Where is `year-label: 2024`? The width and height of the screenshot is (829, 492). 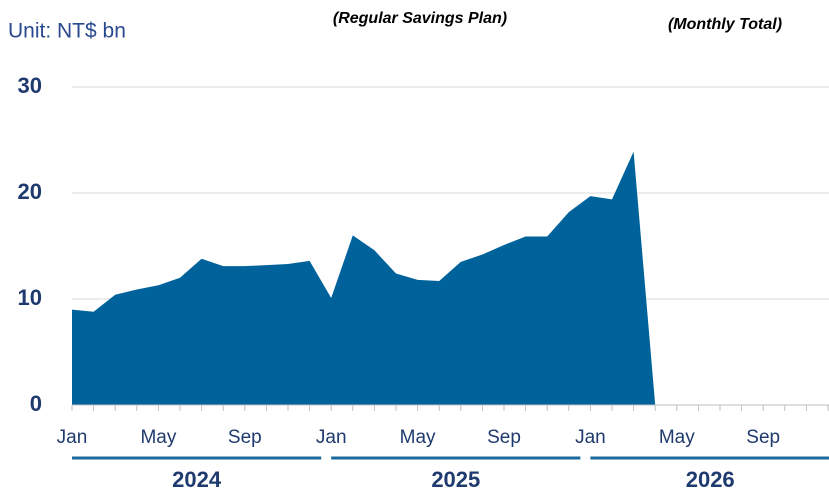
year-label: 2024 is located at coordinates (197, 479).